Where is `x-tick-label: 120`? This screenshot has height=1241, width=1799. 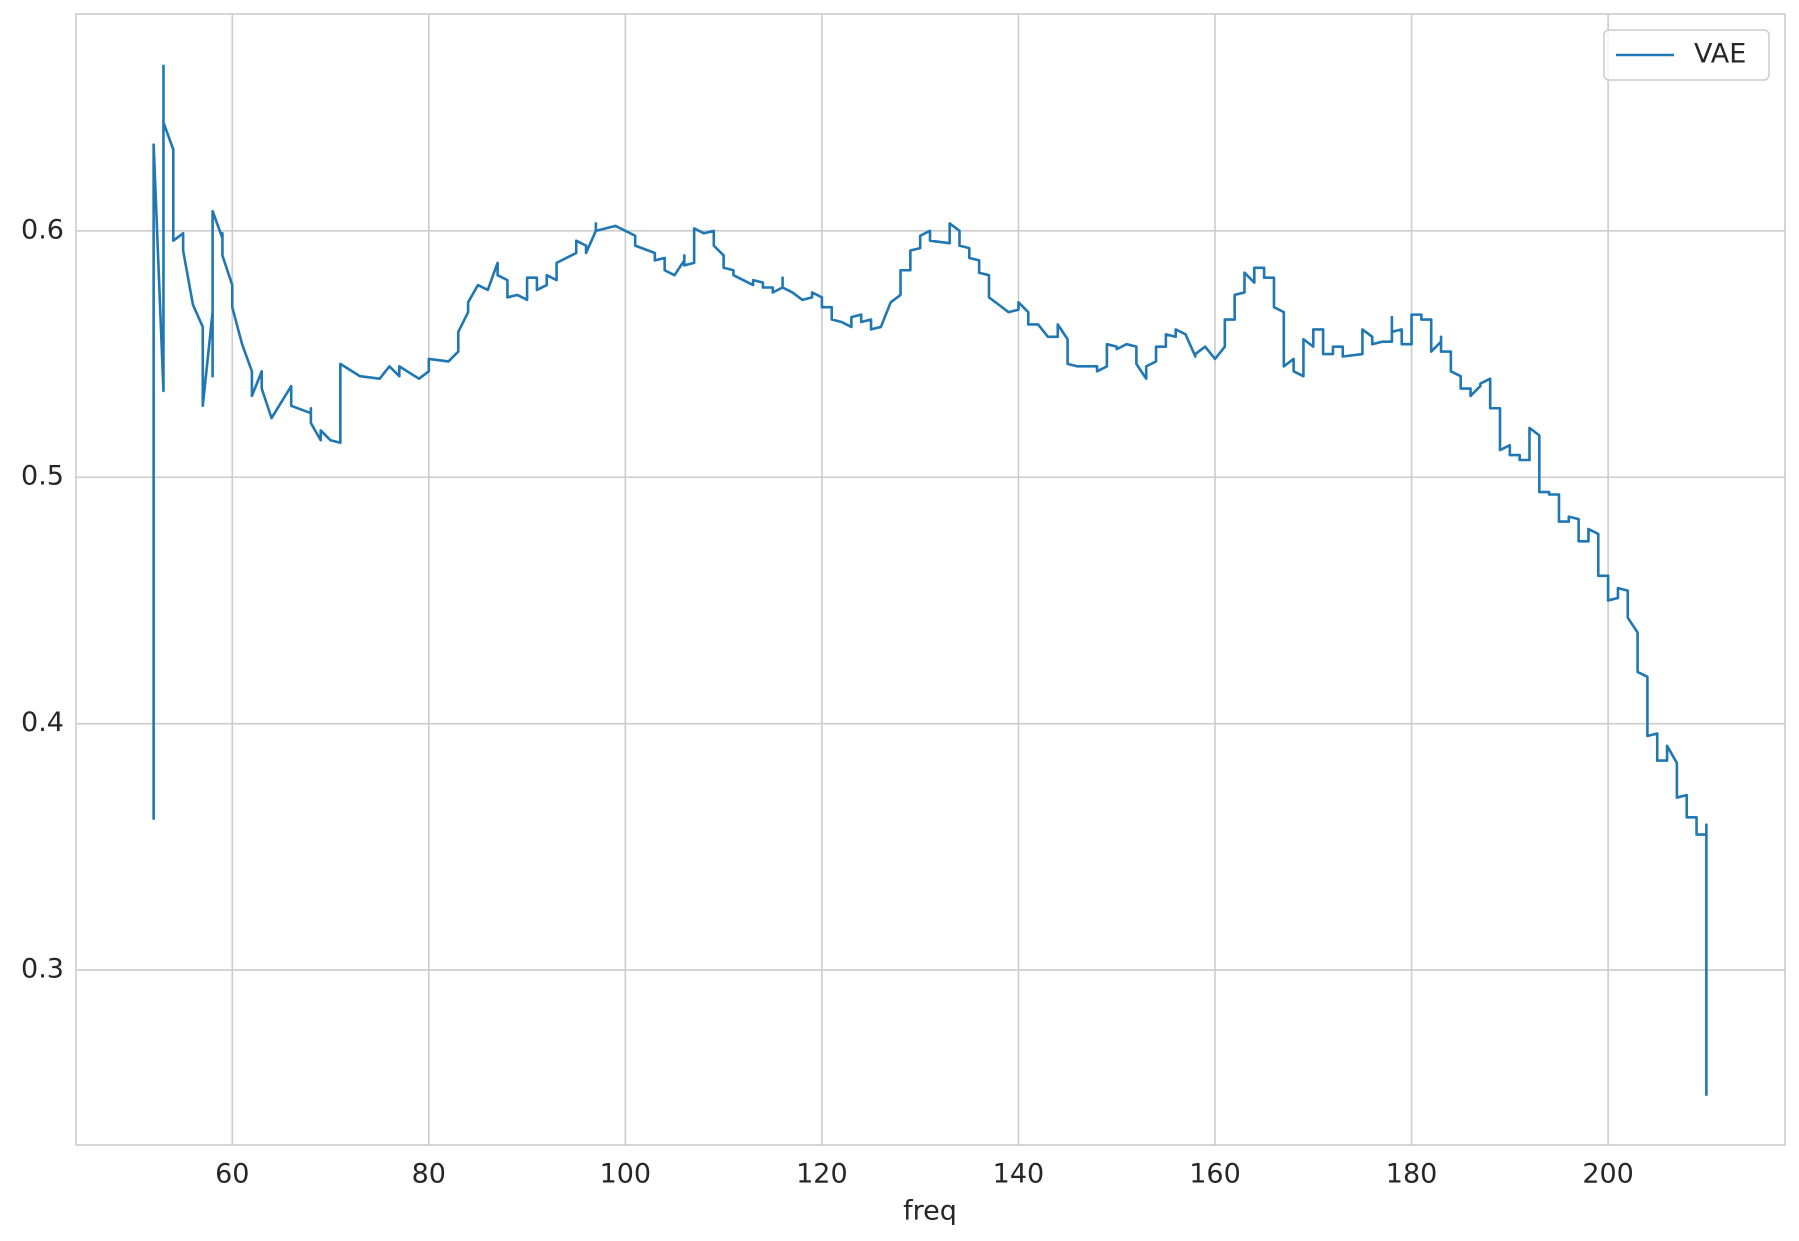 x-tick-label: 120 is located at coordinates (822, 1174).